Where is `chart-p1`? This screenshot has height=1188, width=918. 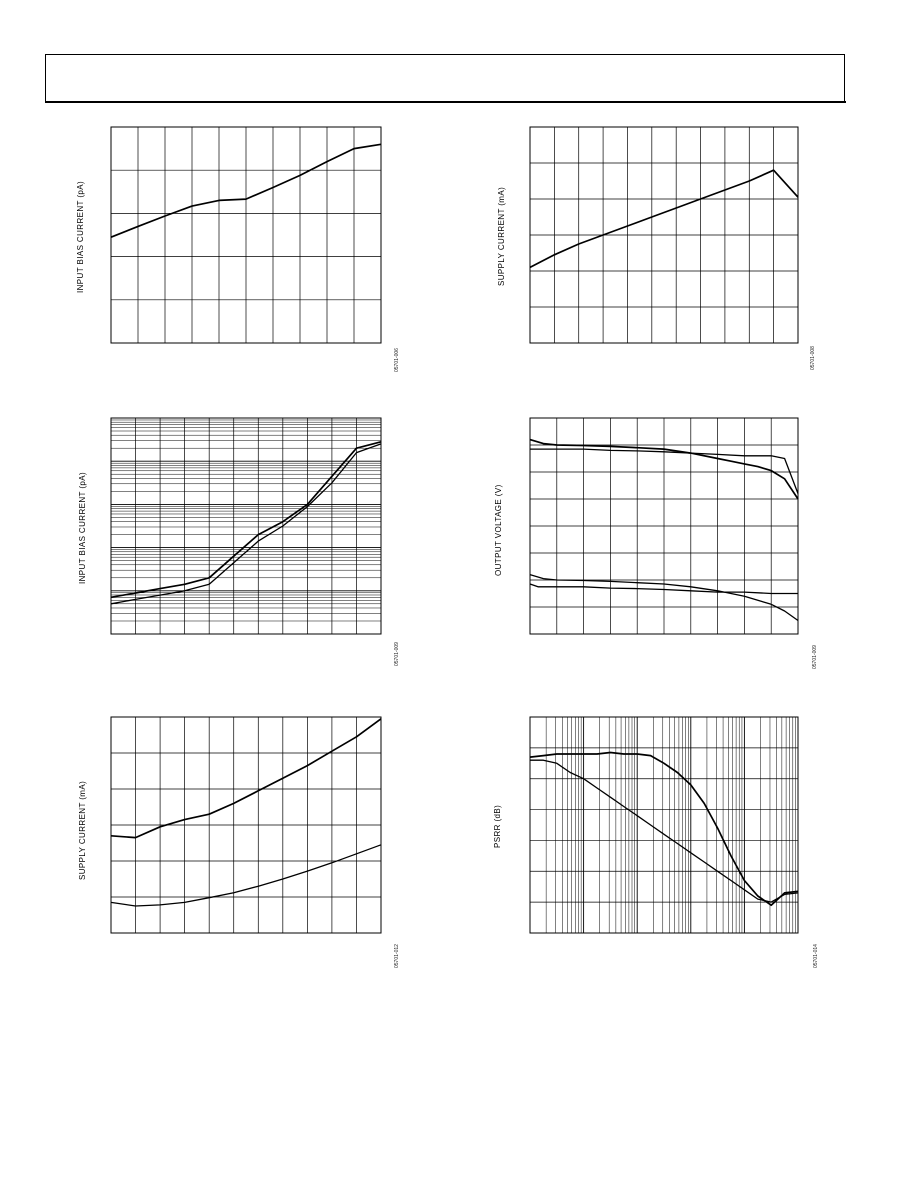 chart-p1 is located at coordinates (246, 235).